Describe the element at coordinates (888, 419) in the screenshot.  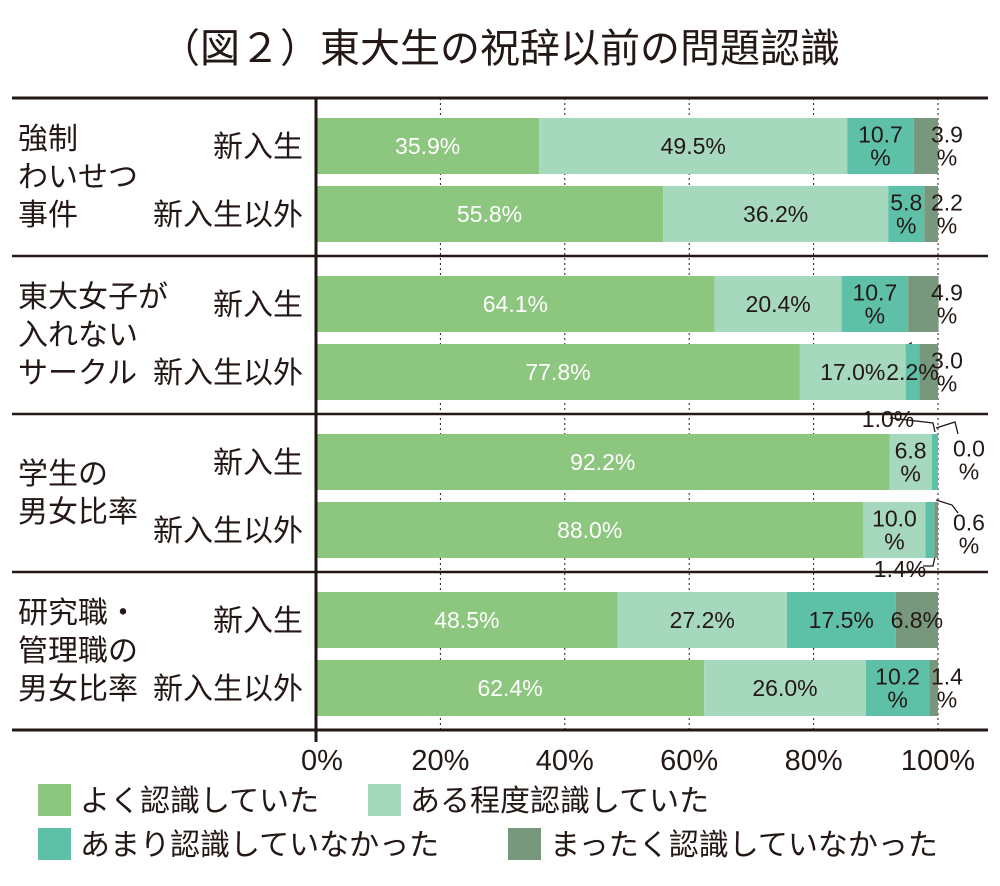
I see `data-label: 1.0%` at that location.